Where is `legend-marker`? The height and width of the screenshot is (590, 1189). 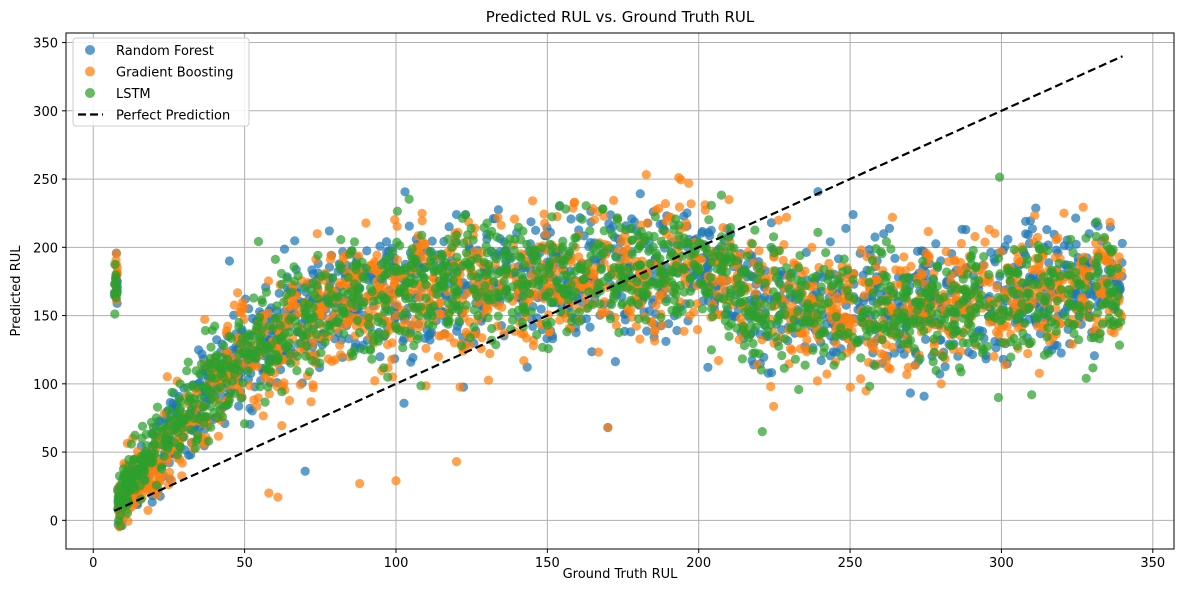
legend-marker is located at coordinates (90, 50).